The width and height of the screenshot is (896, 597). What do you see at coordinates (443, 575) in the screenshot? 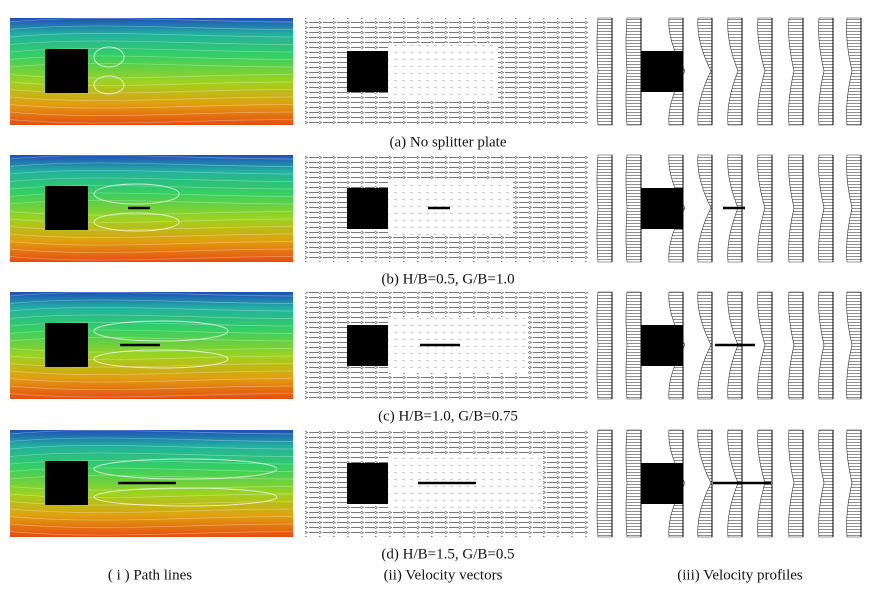
I see `column-caption: (ii) Velocity vectors` at bounding box center [443, 575].